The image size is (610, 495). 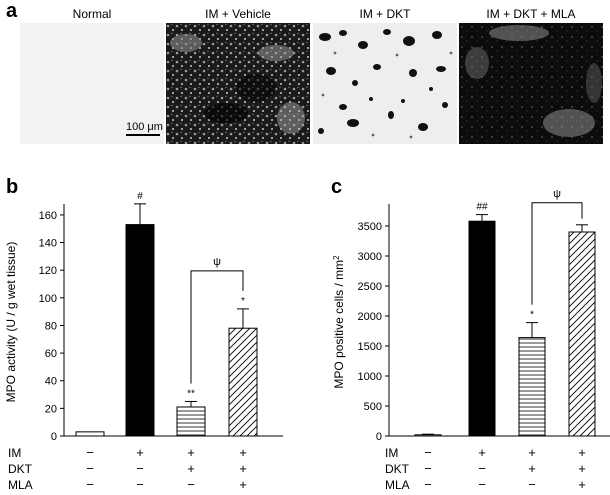 I want to click on micrograph-im-dkt, so click(x=385, y=83).